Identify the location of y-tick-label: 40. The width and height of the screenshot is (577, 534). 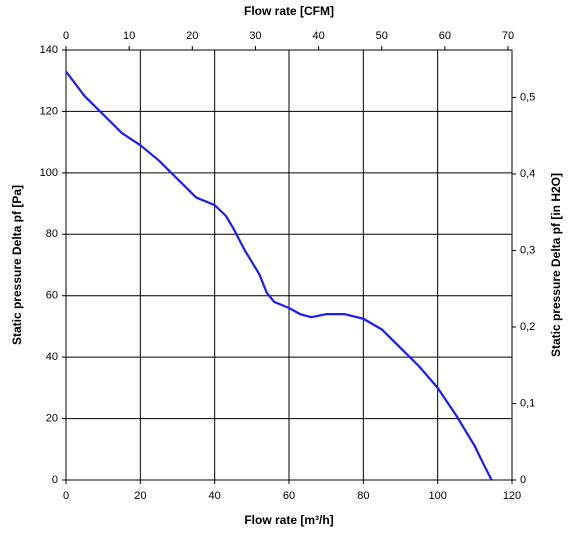
(52, 357).